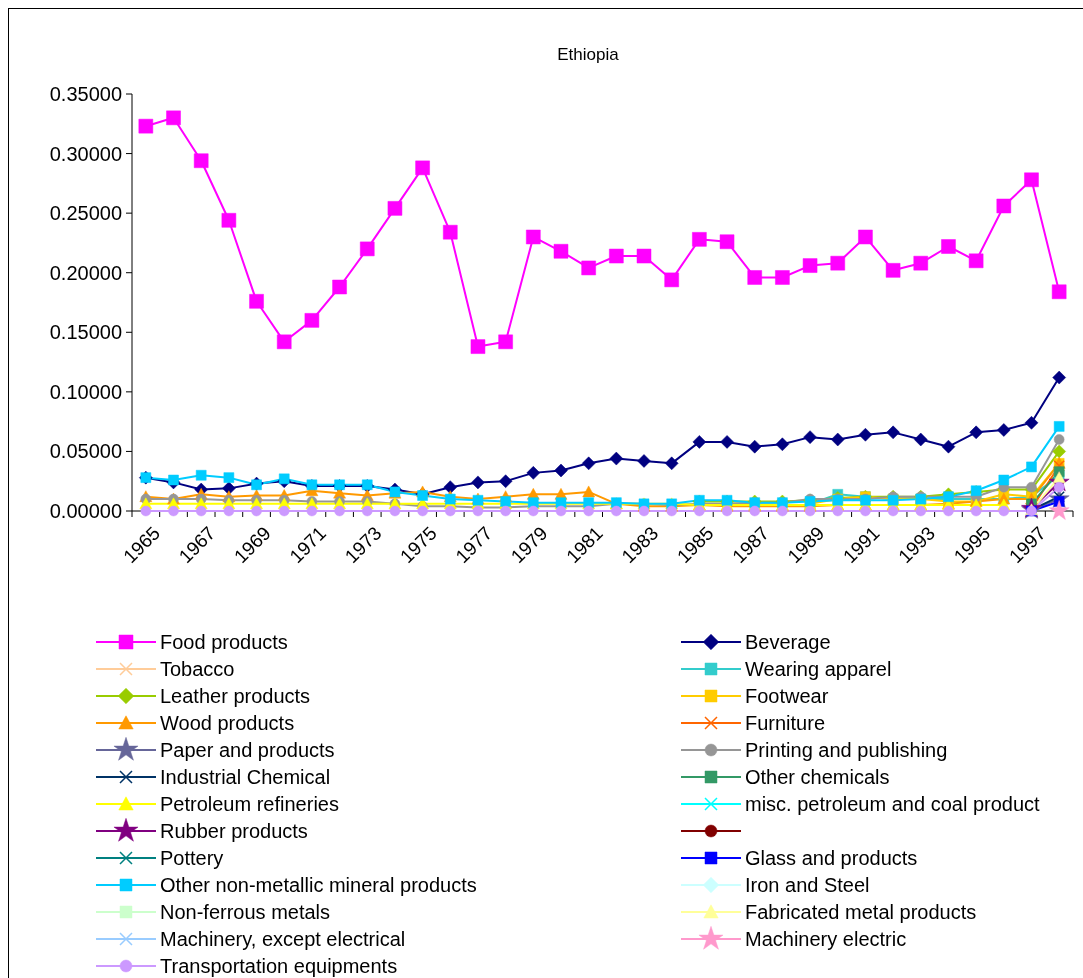  I want to click on legend-label: Non-ferrous metals, so click(245, 912).